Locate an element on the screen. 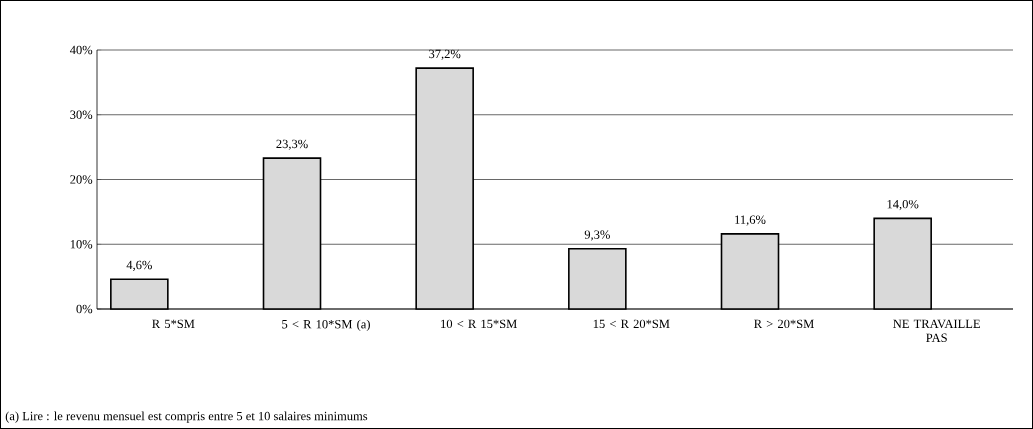 This screenshot has height=429, width=1033. data-label: 9,3% is located at coordinates (597, 235).